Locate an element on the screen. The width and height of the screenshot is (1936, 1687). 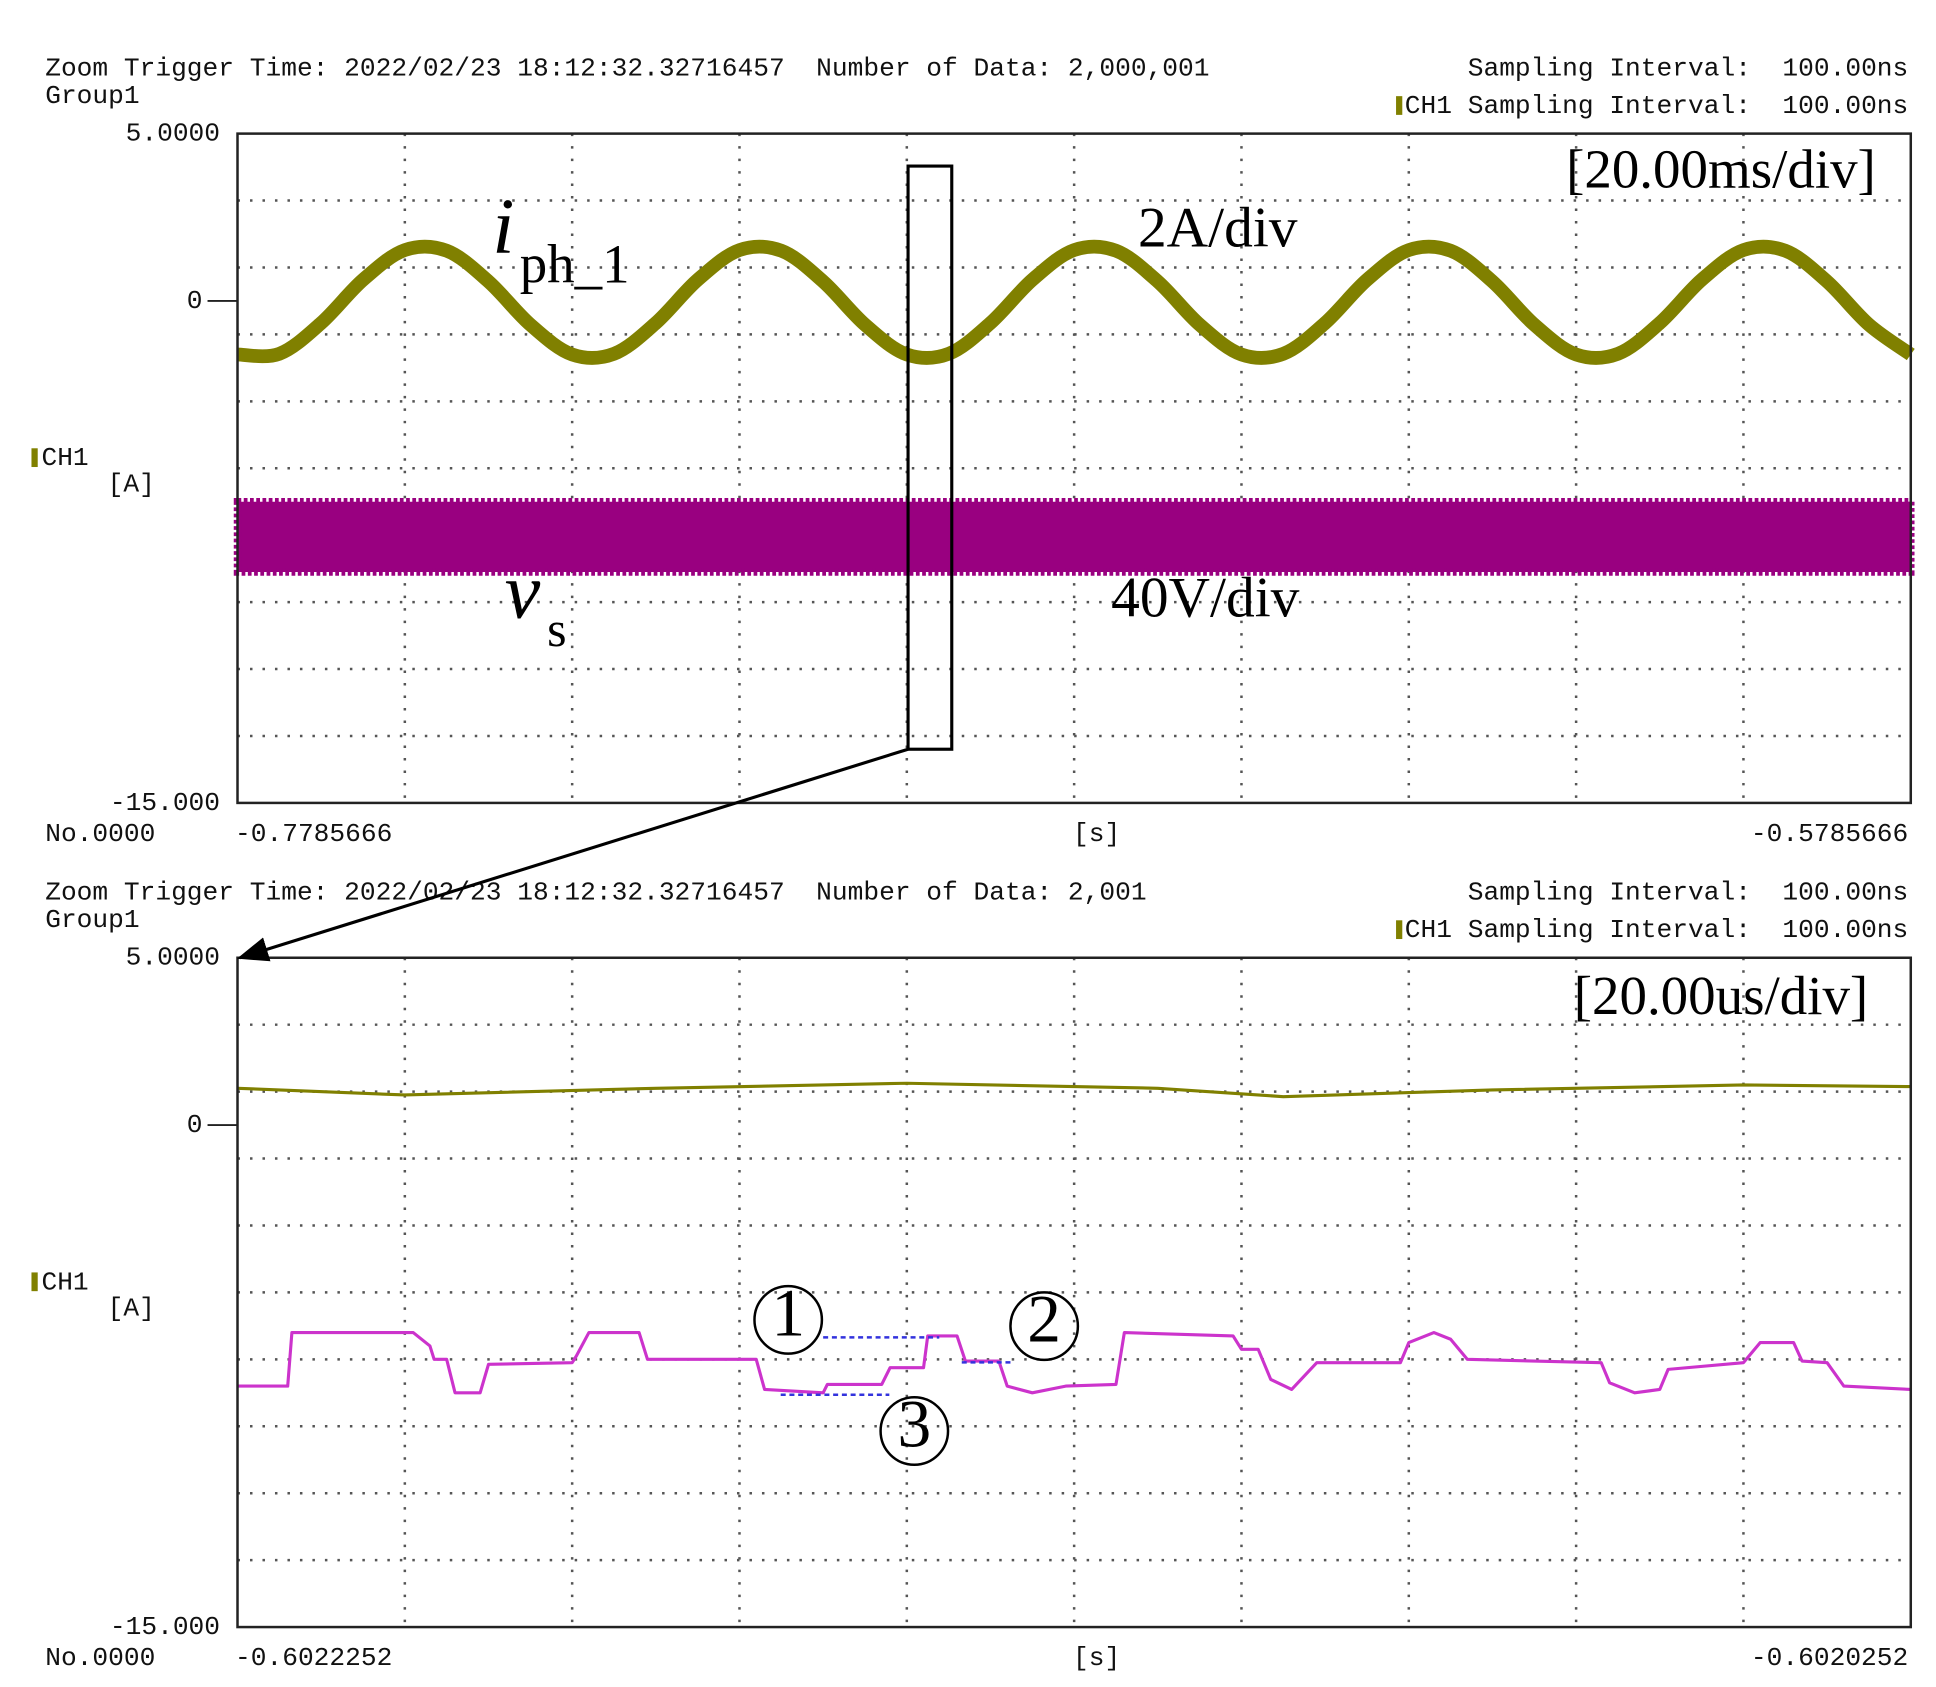
annotation: 3 is located at coordinates (914, 1423).